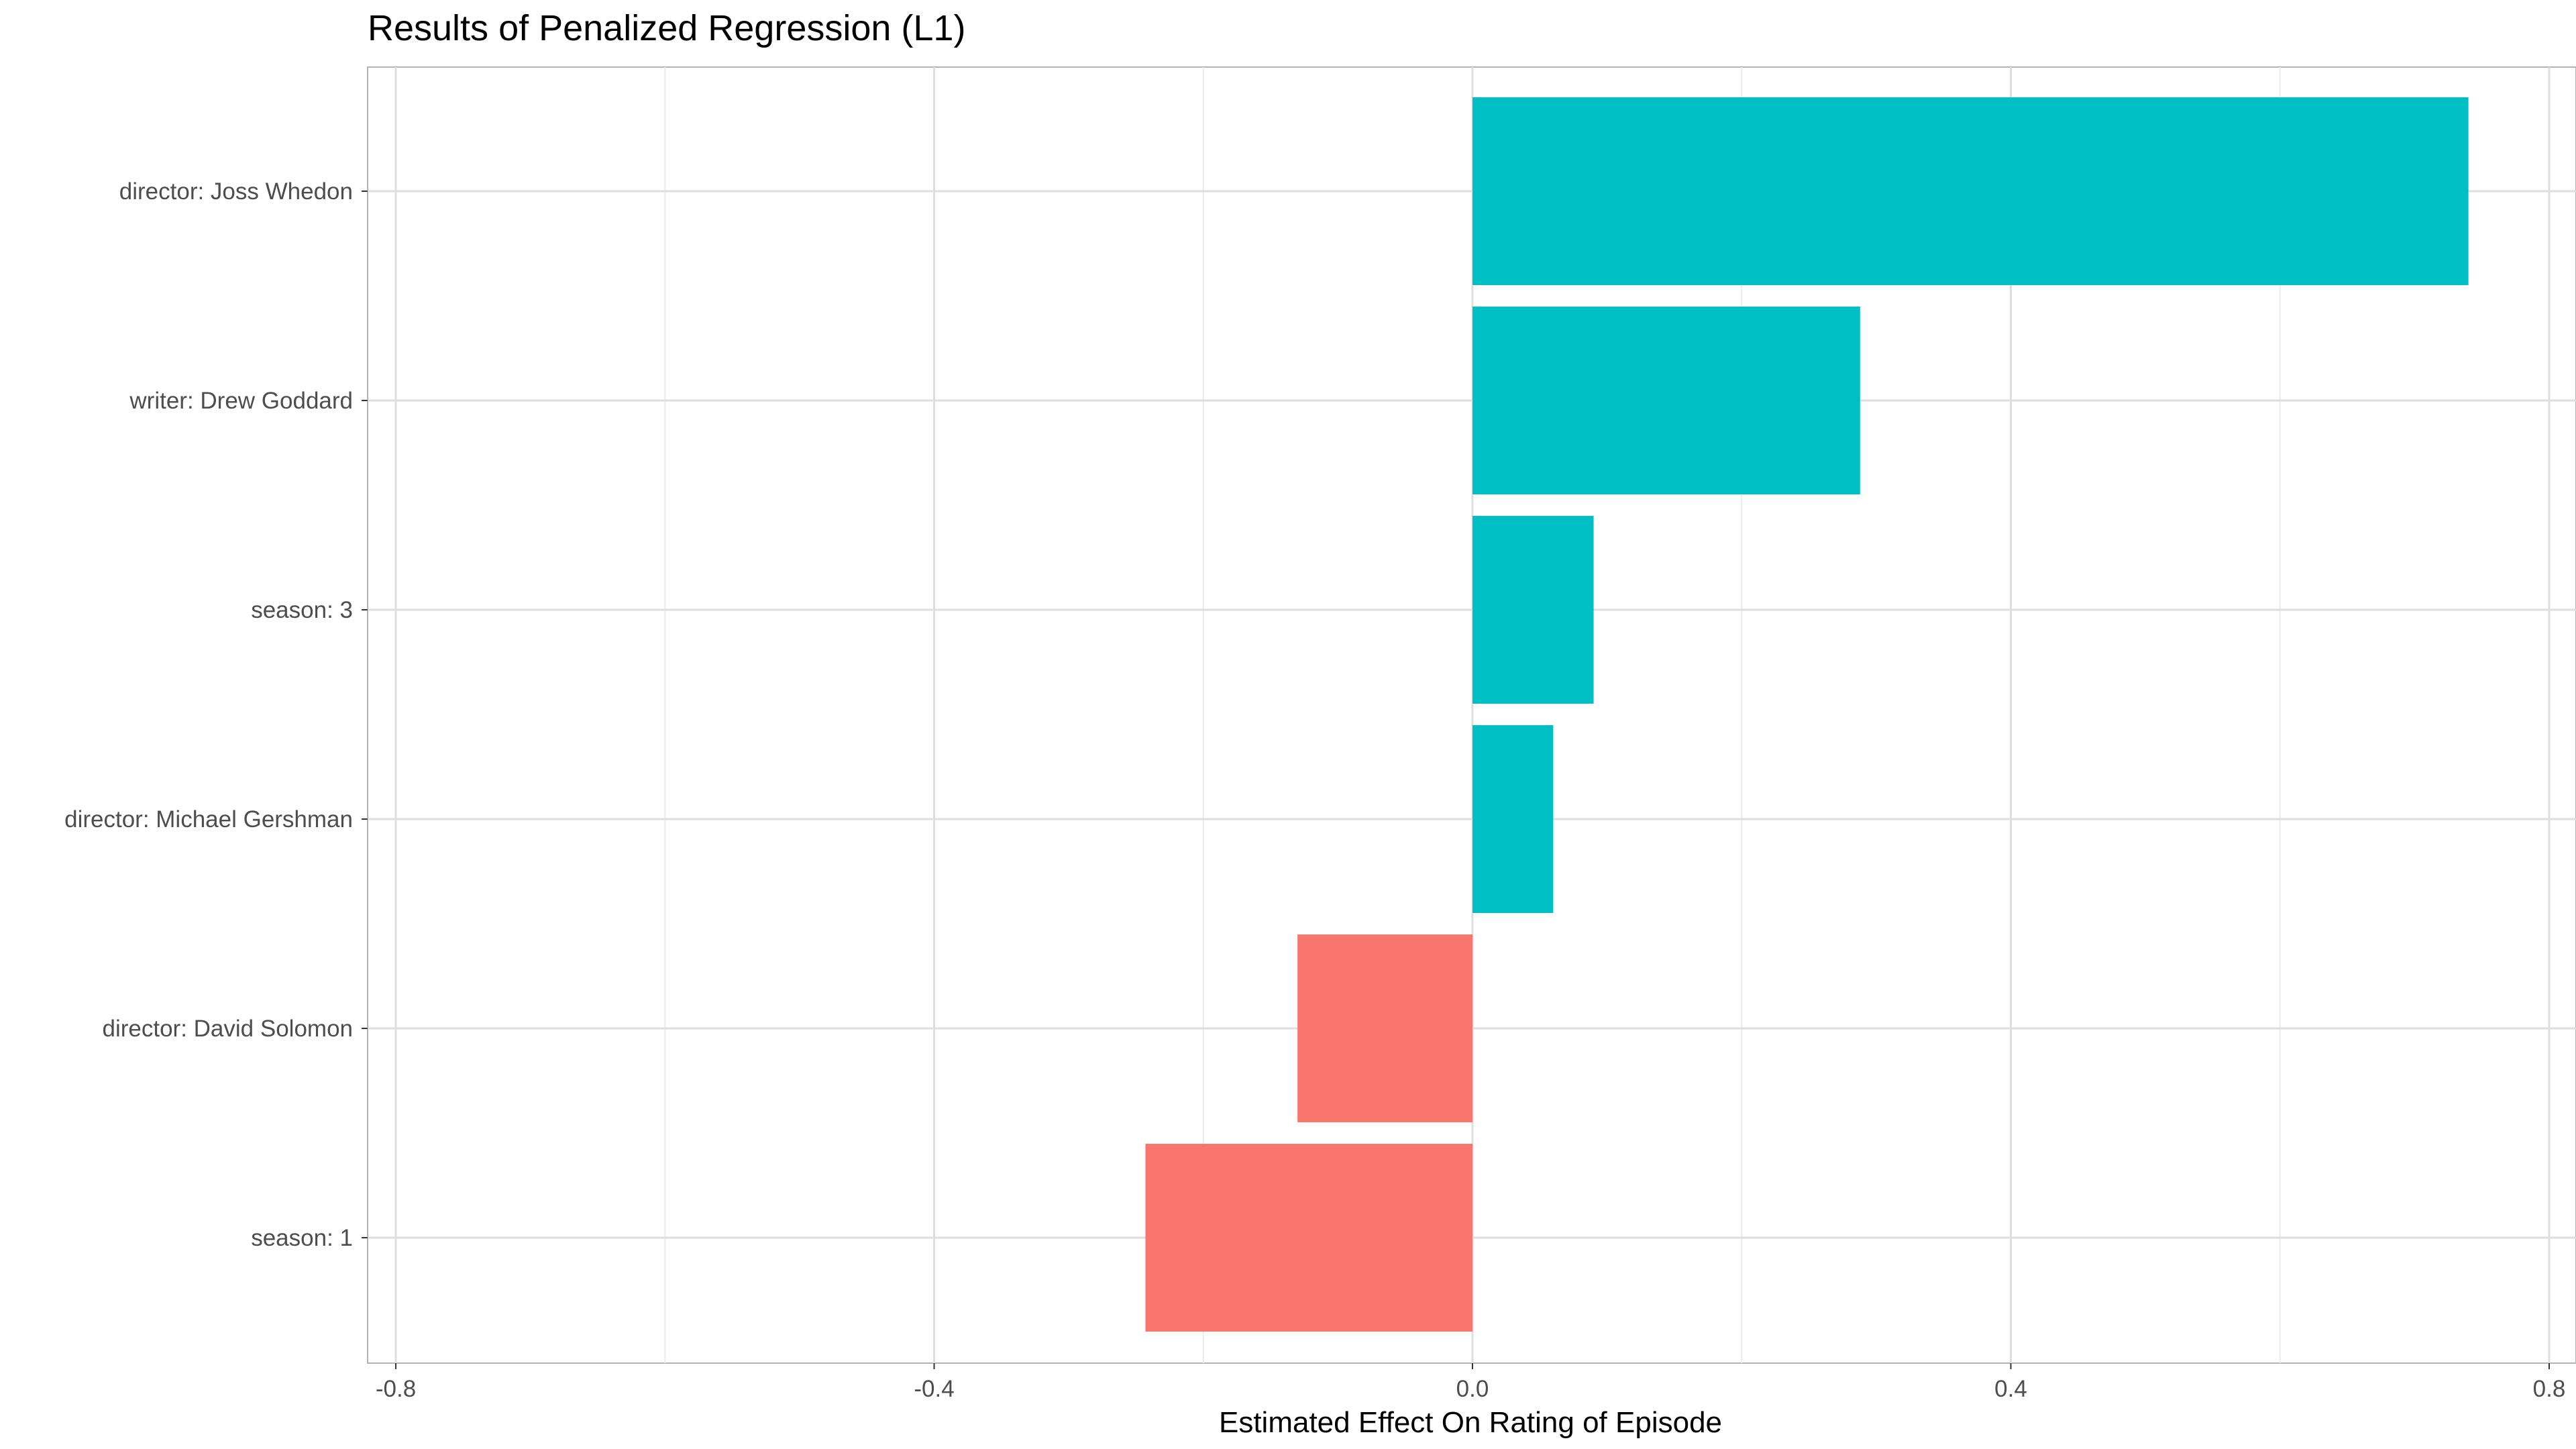 Image resolution: width=2576 pixels, height=1449 pixels. I want to click on y-tick-label: season: 3, so click(302, 610).